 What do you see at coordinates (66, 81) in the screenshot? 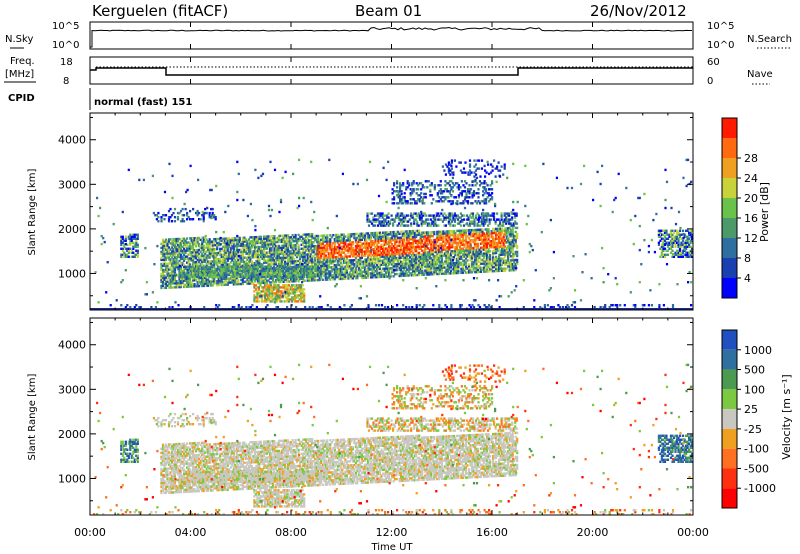
I see `freq-tick-bottom: 8` at bounding box center [66, 81].